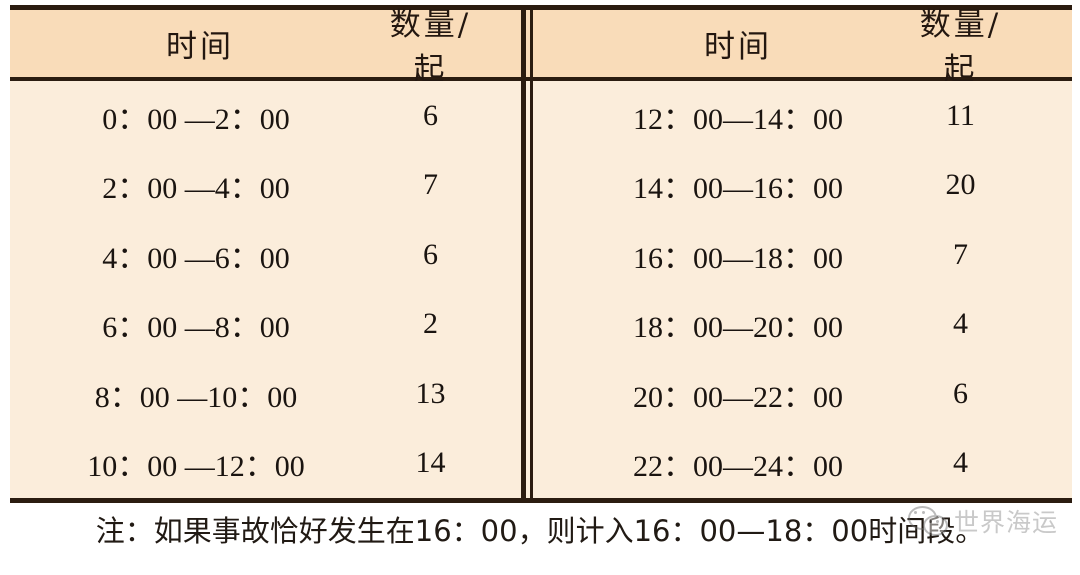  What do you see at coordinates (196, 397) in the screenshot?
I see `cell-time: 8：00 —10：00` at bounding box center [196, 397].